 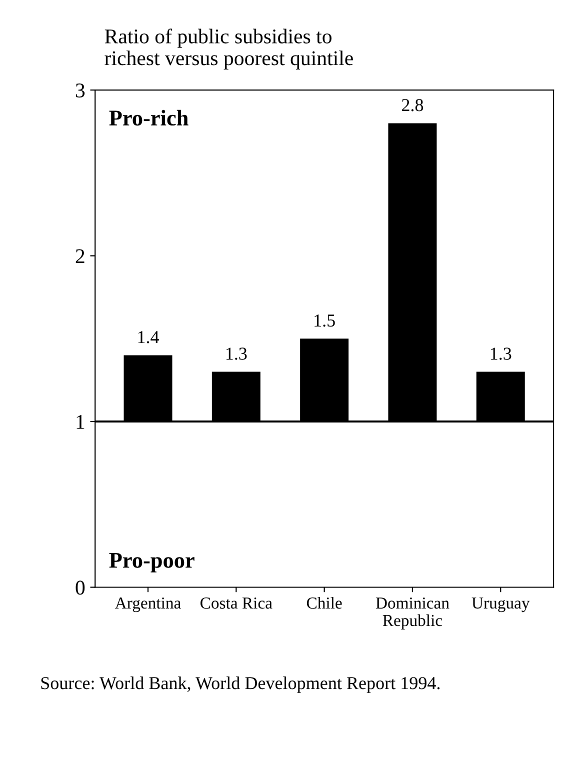 What do you see at coordinates (80, 421) in the screenshot?
I see `y-tick-label: 1` at bounding box center [80, 421].